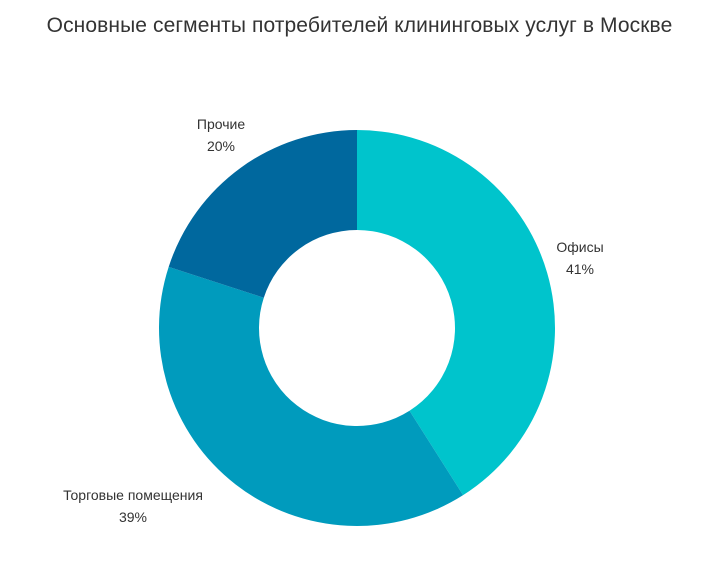 Image resolution: width=719 pixels, height=562 pixels. Describe the element at coordinates (580, 269) in the screenshot. I see `slice-value-label-0: 41%` at that location.